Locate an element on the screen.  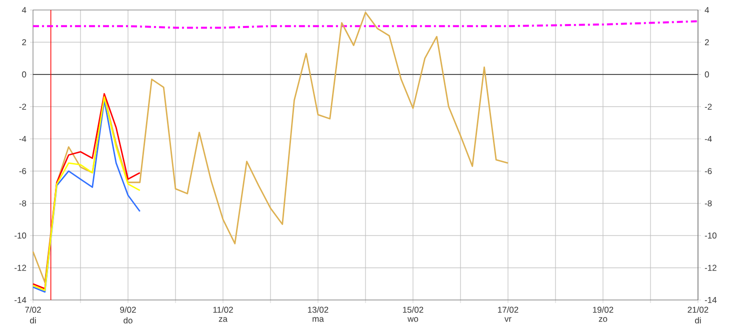
y2-tick-label: 2 is located at coordinates (706, 42).